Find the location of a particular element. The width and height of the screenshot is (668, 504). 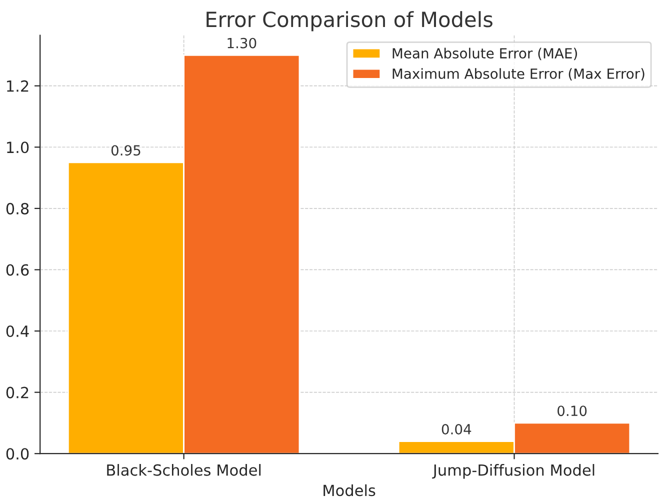

x-tick-label: Black-Scholes Model is located at coordinates (184, 470).